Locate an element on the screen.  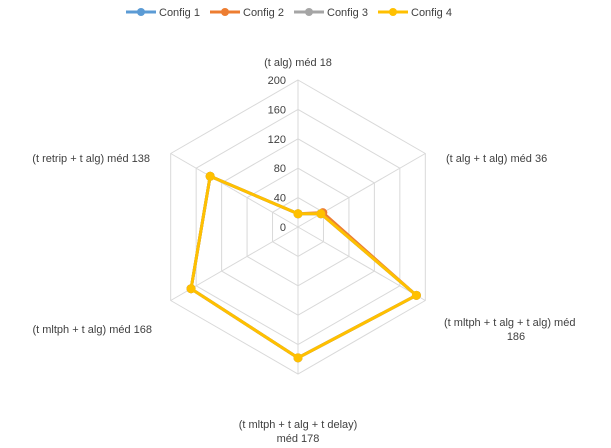
legend-label: Config 4 is located at coordinates (431, 13).